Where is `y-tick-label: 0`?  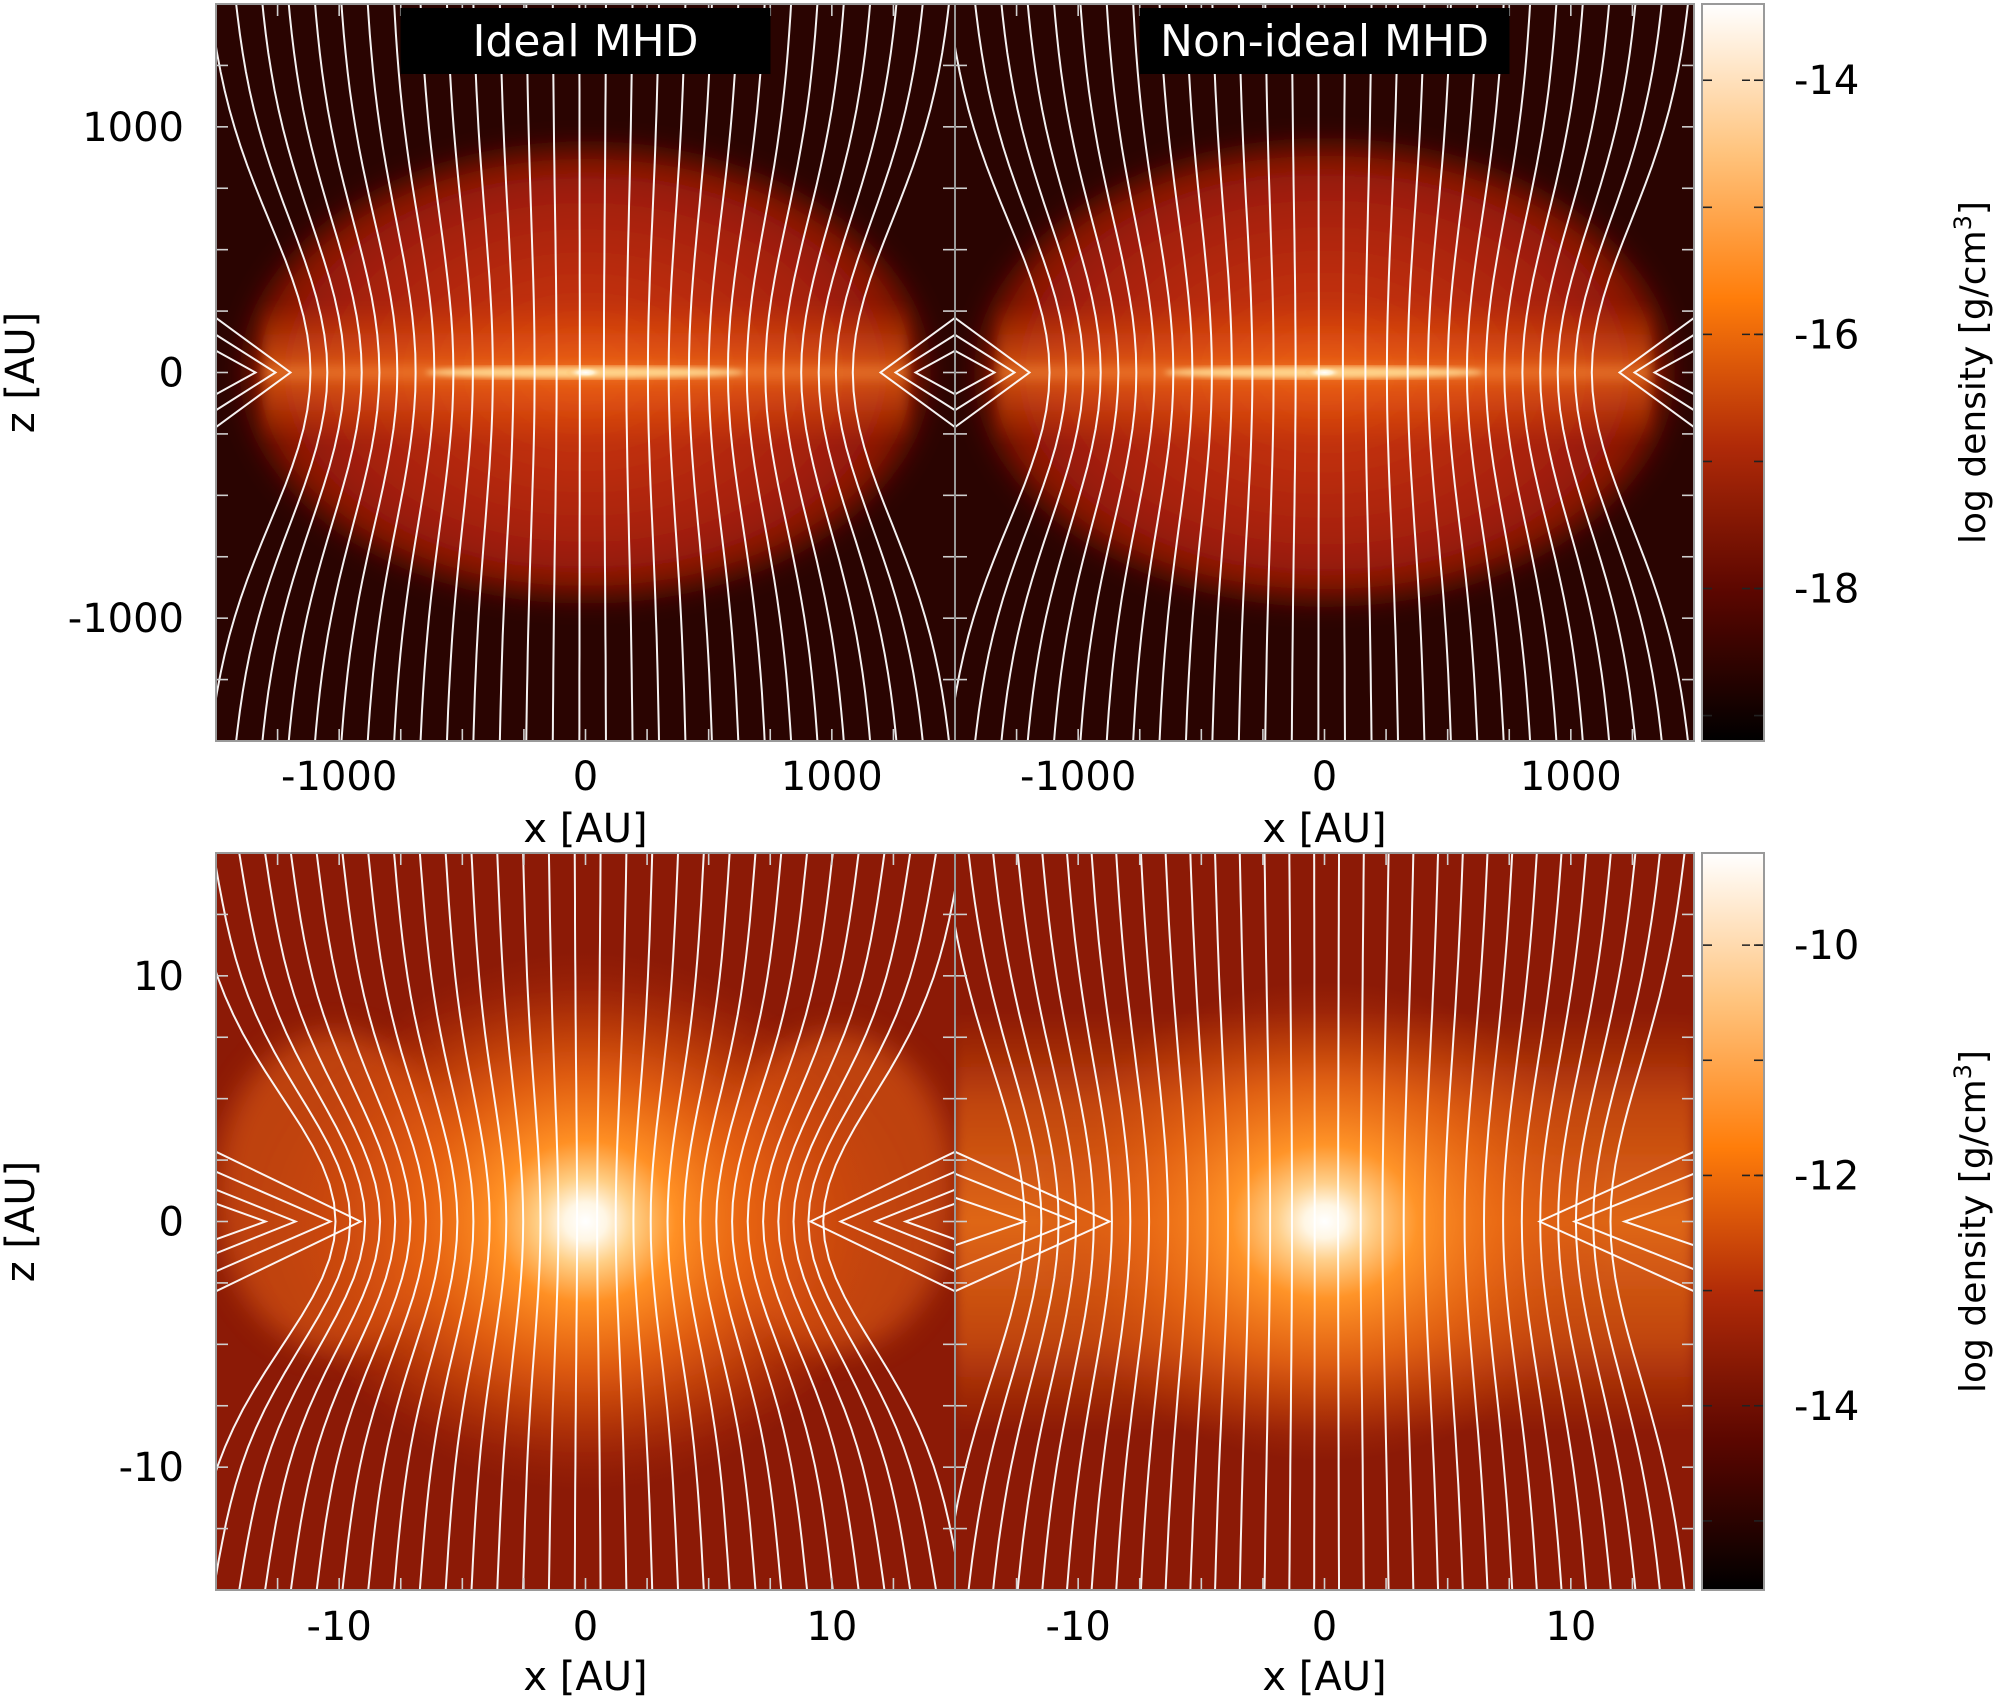 y-tick-label: 0 is located at coordinates (171, 1223).